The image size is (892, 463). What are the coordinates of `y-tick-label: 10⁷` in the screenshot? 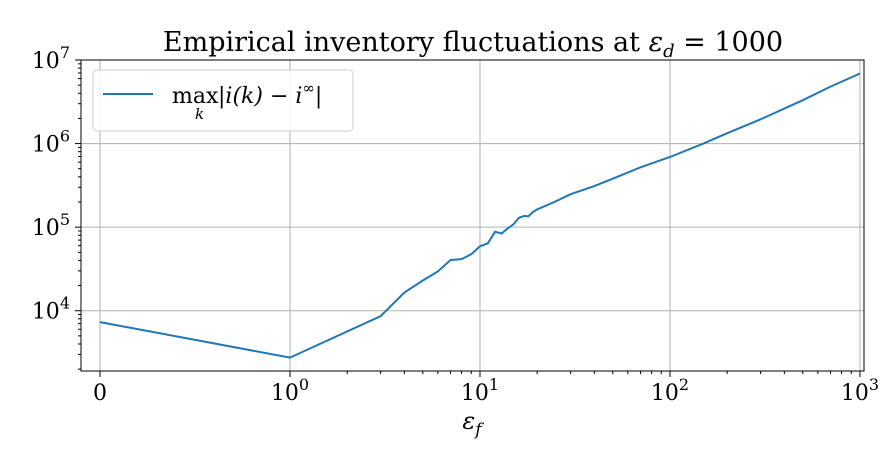 It's located at (51, 58).